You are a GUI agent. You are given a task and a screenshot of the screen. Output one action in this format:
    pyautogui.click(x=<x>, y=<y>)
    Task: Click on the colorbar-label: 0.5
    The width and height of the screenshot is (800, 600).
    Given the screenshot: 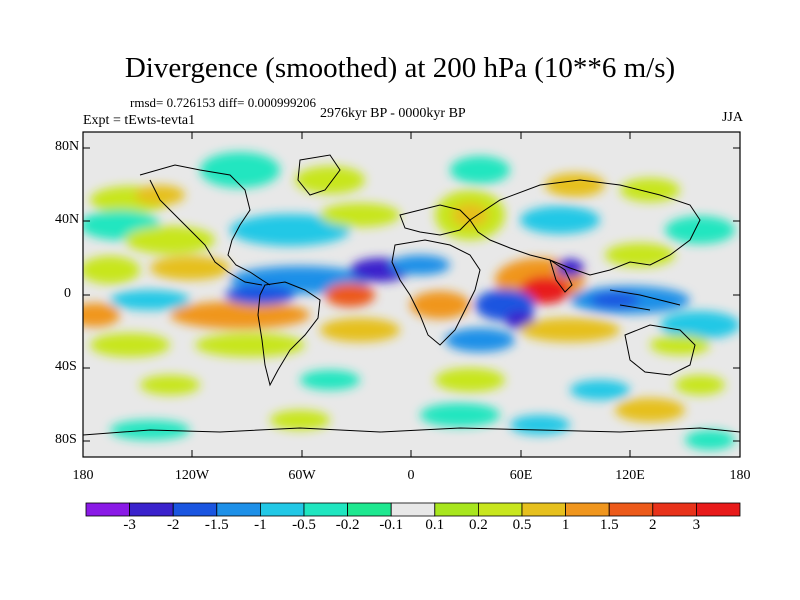 What is the action you would take?
    pyautogui.click(x=522, y=525)
    